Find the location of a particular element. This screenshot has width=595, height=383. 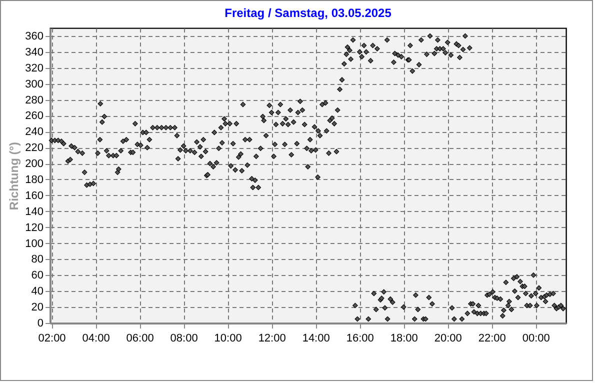

x-tick-label: 22:00 is located at coordinates (492, 338).